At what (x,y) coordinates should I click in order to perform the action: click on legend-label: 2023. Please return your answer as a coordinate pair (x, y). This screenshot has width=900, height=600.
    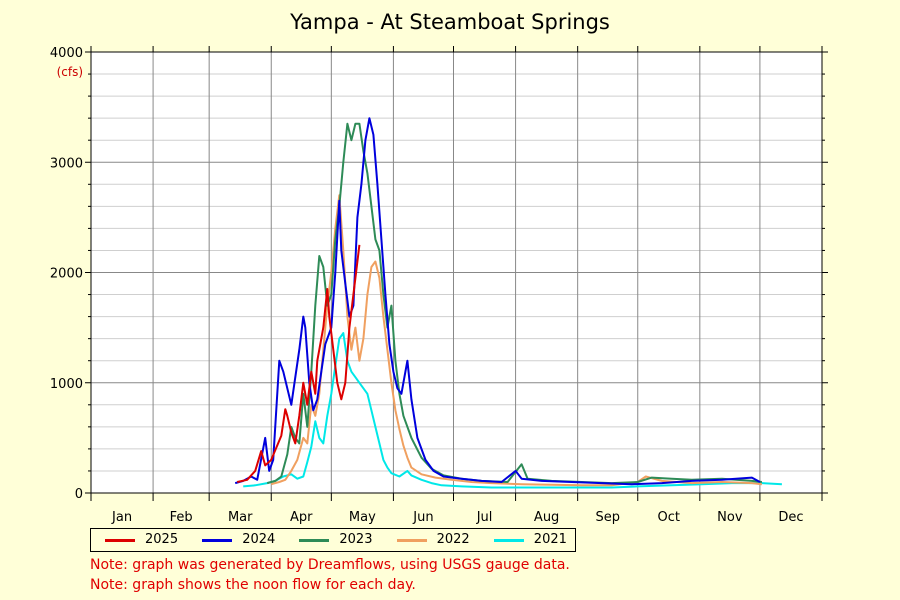
    Looking at the image, I should click on (356, 539).